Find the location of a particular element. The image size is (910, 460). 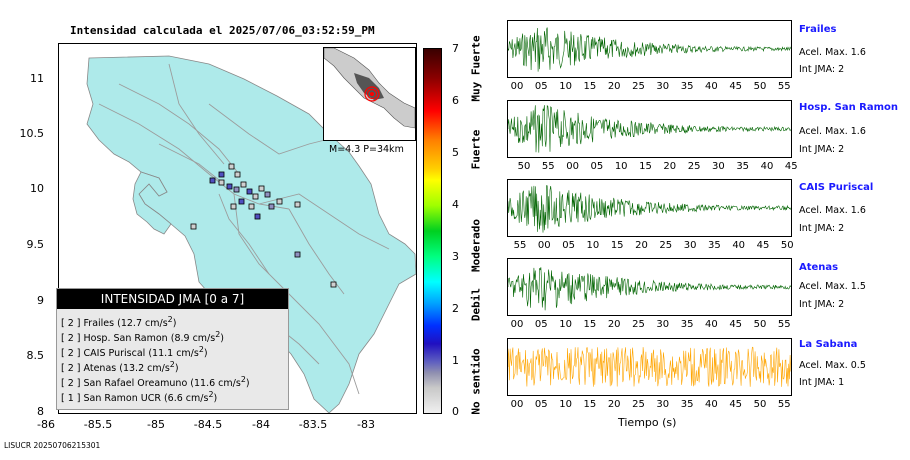

legend-item: [ 2 ] San Rafael Oreamuno (11.6 cm/s2) is located at coordinates (155, 382).